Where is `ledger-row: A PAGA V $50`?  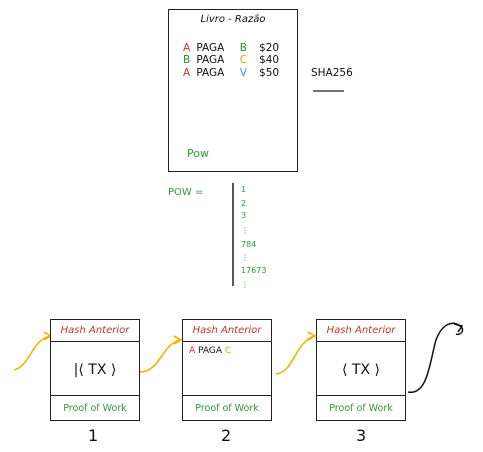
ledger-row: A PAGA V $50 is located at coordinates (231, 73).